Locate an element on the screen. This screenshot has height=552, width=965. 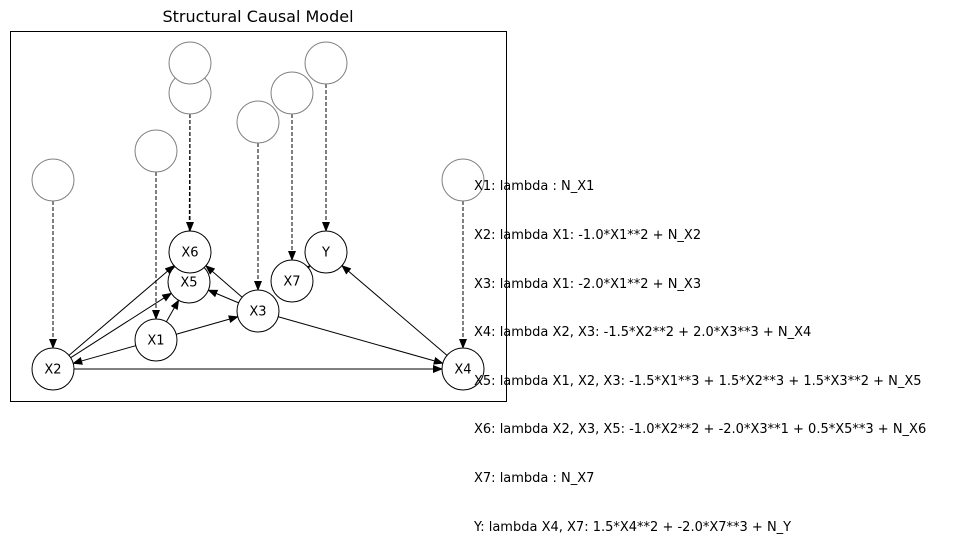
equation-x7: X7: lambda : N_X7 is located at coordinates (700, 479).